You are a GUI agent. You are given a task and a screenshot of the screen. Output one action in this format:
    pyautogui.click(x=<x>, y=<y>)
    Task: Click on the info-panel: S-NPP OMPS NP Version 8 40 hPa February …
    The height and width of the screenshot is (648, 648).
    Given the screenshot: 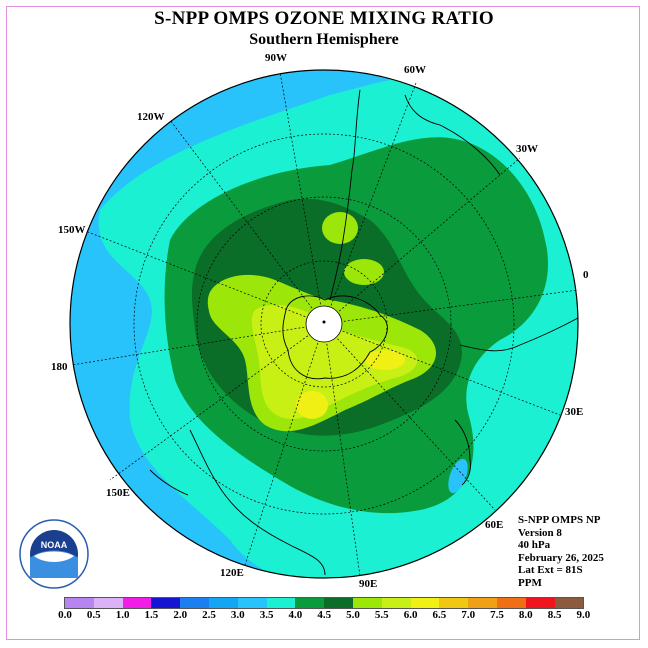 What is the action you would take?
    pyautogui.click(x=561, y=551)
    